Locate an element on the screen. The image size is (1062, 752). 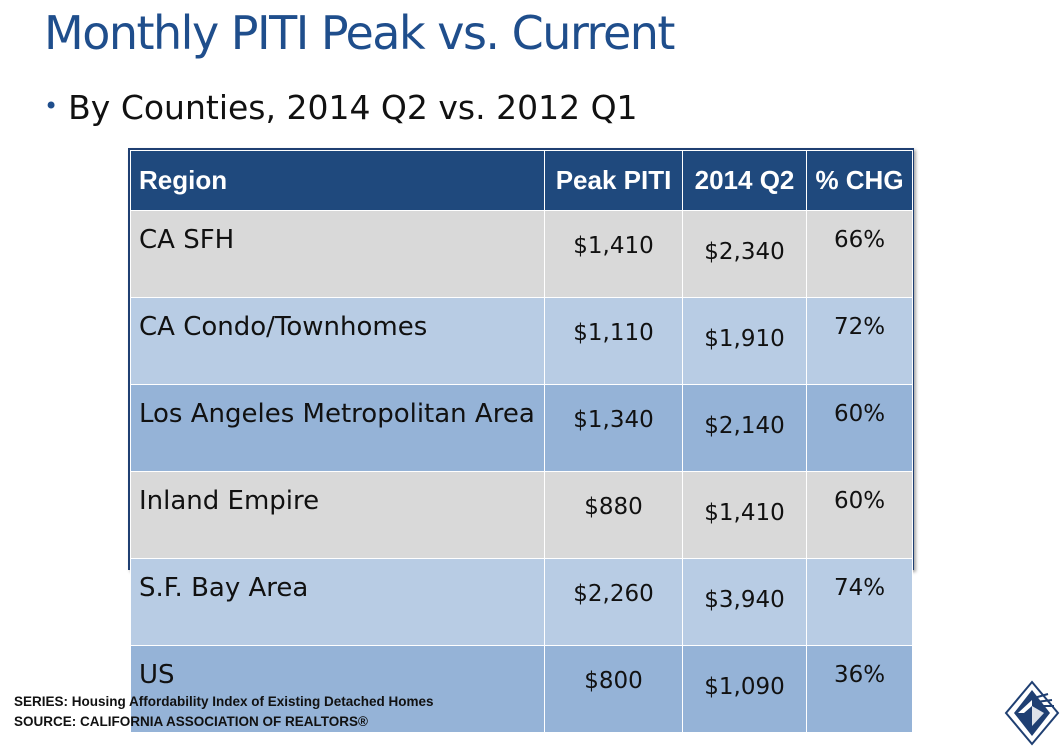
cell-current: $1,410 is located at coordinates (744, 515).